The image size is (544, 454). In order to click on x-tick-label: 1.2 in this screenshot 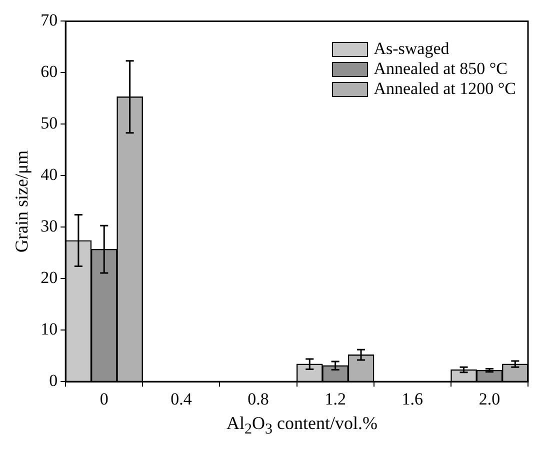, I will do `click(335, 398)`.